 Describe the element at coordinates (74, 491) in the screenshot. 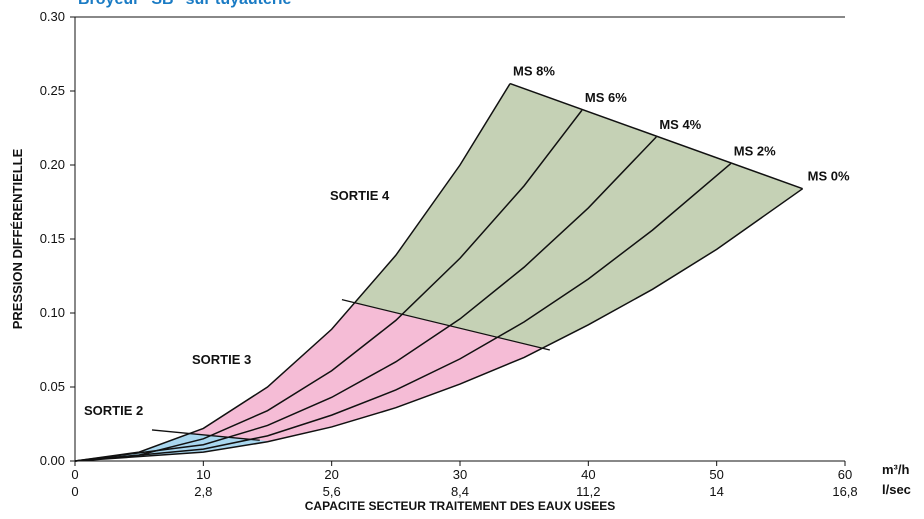

I see `x2-tick-label: 0` at that location.